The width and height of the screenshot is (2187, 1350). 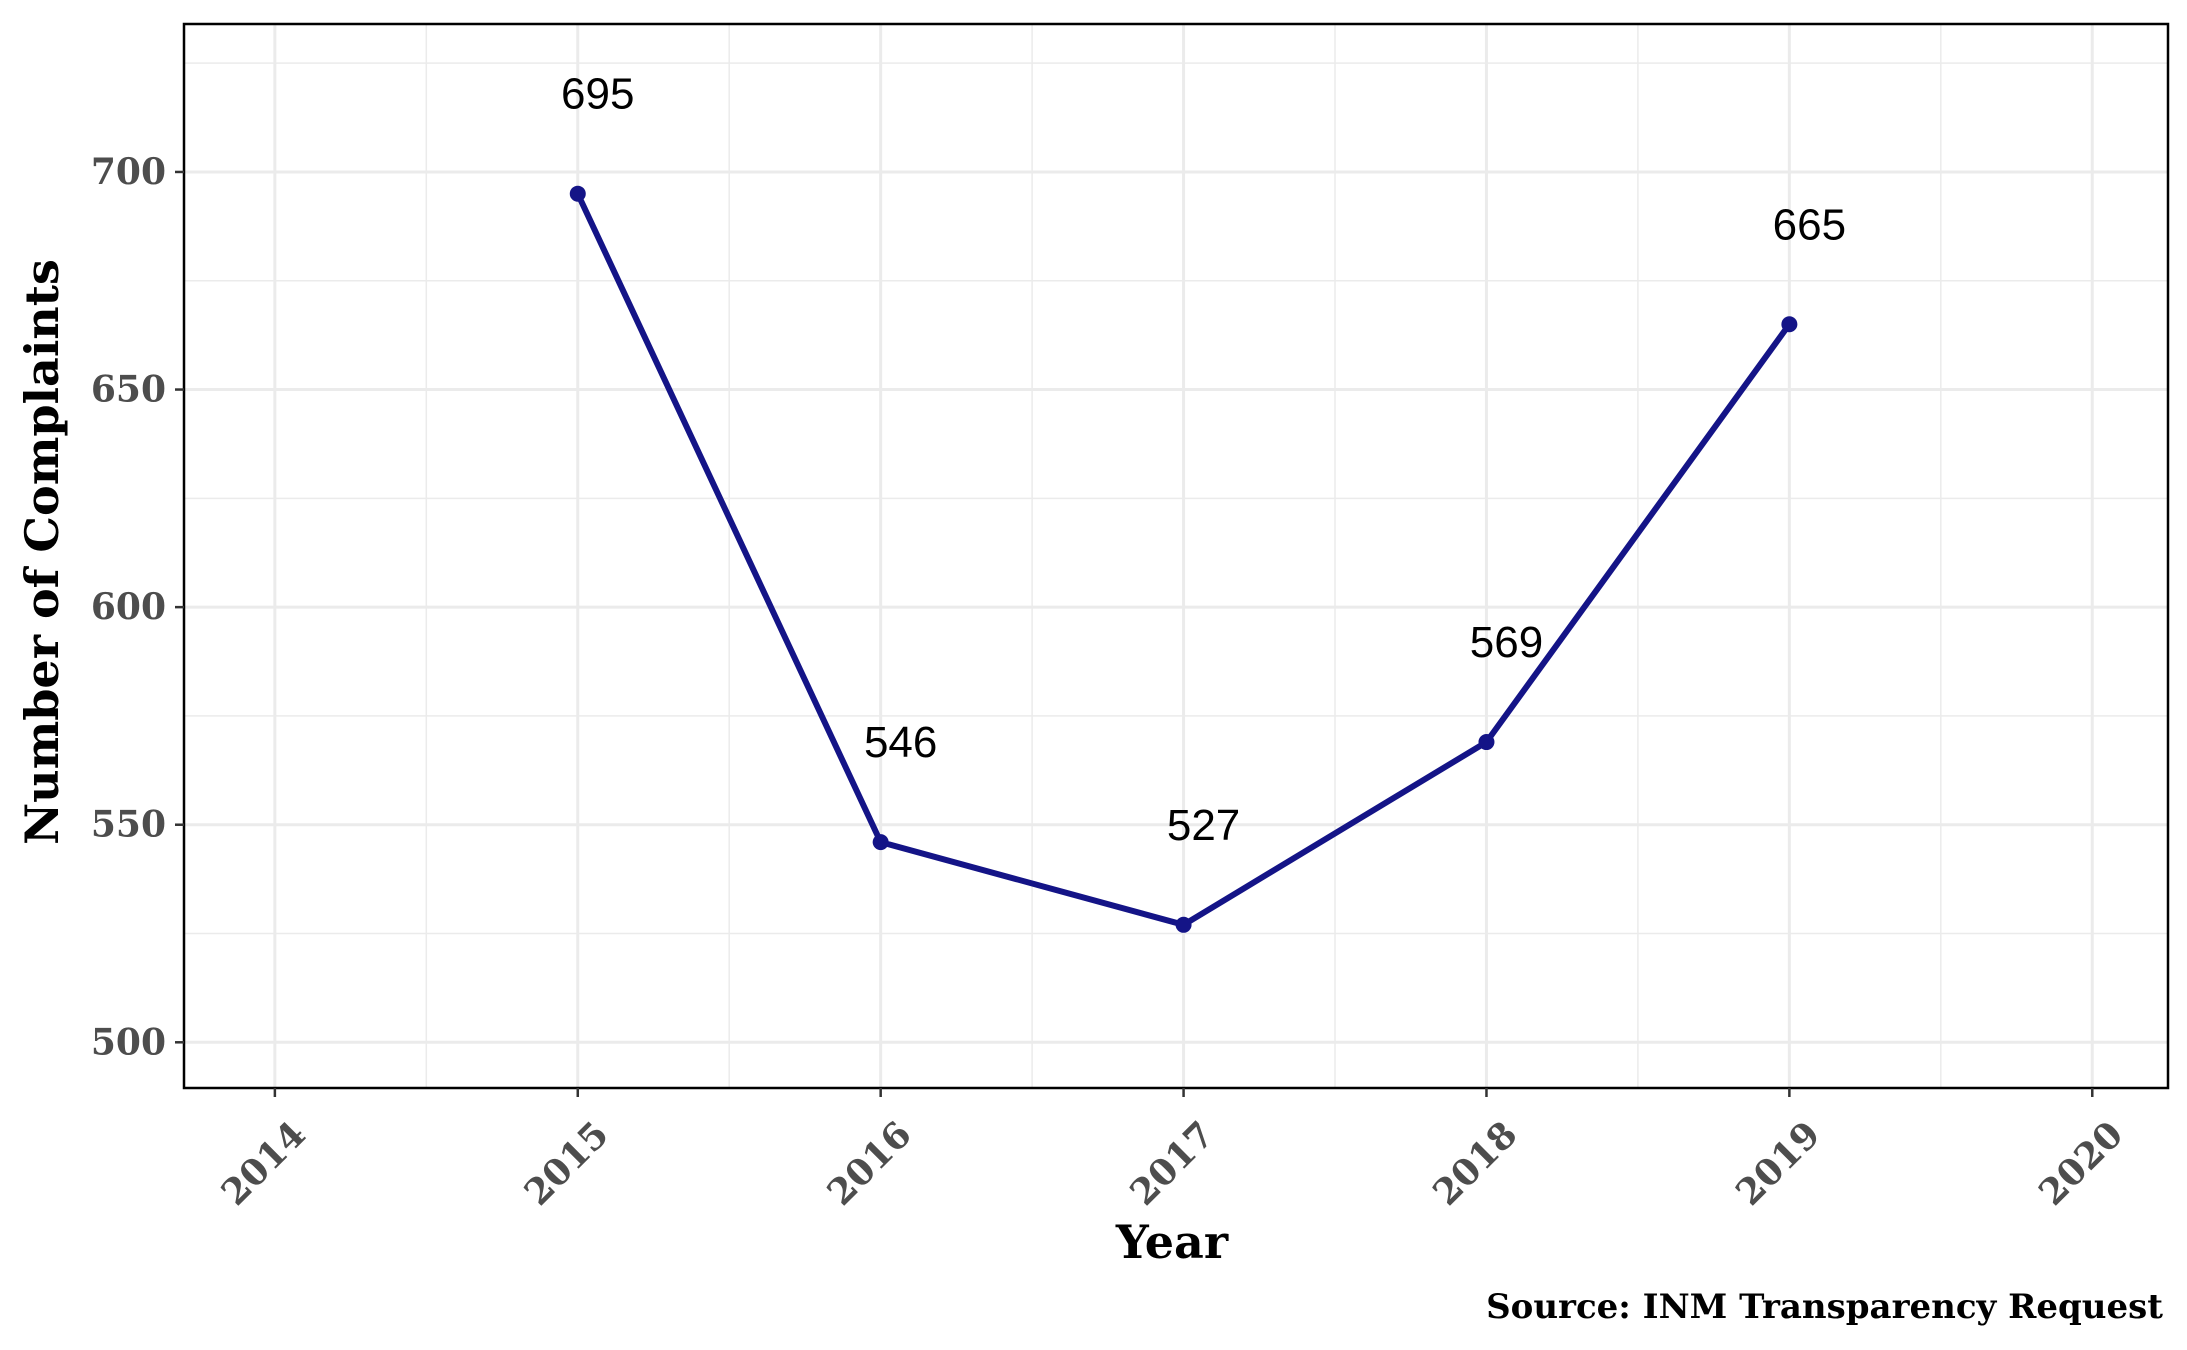 I want to click on x-axis-title: Year, so click(x=1172, y=1242).